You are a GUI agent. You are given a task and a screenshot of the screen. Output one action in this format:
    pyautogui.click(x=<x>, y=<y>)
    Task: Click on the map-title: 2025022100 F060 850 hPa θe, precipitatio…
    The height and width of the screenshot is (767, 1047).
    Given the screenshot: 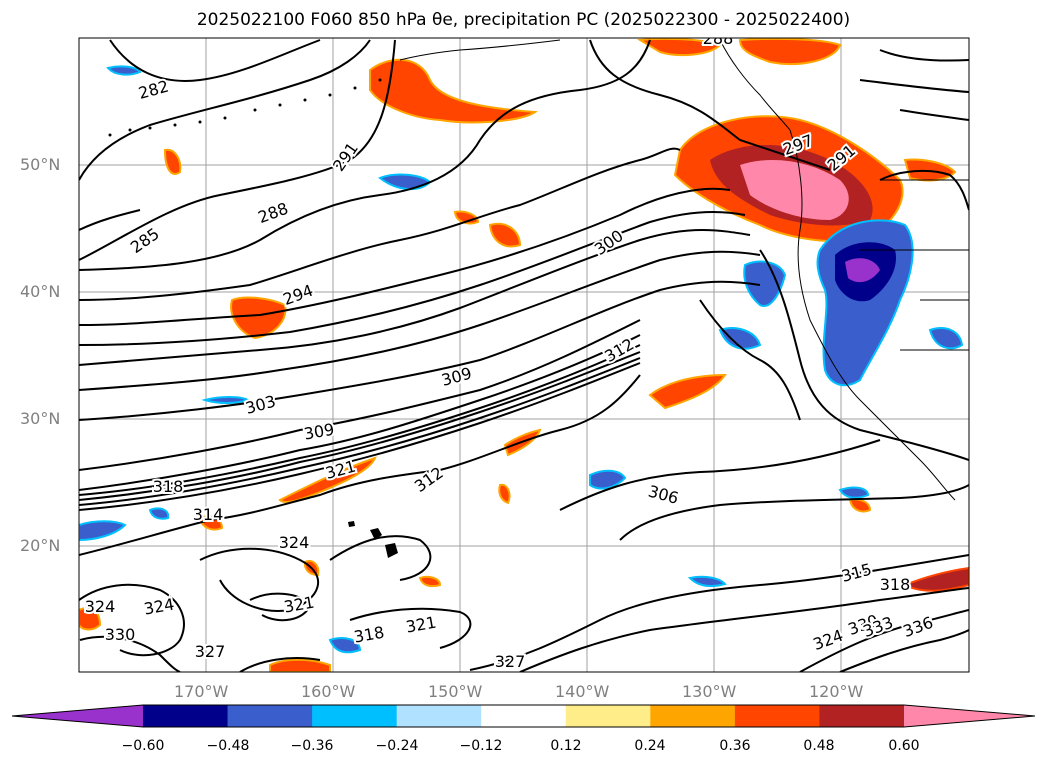 What is the action you would take?
    pyautogui.click(x=523, y=20)
    